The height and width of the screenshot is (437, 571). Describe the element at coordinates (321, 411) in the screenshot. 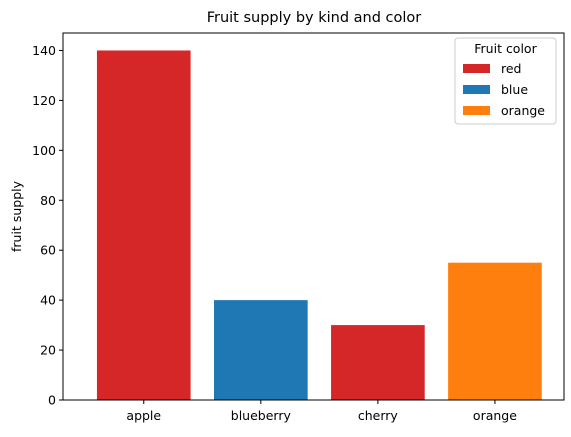

I see `x-axis-ticks: apple blueberry cherry orange` at that location.